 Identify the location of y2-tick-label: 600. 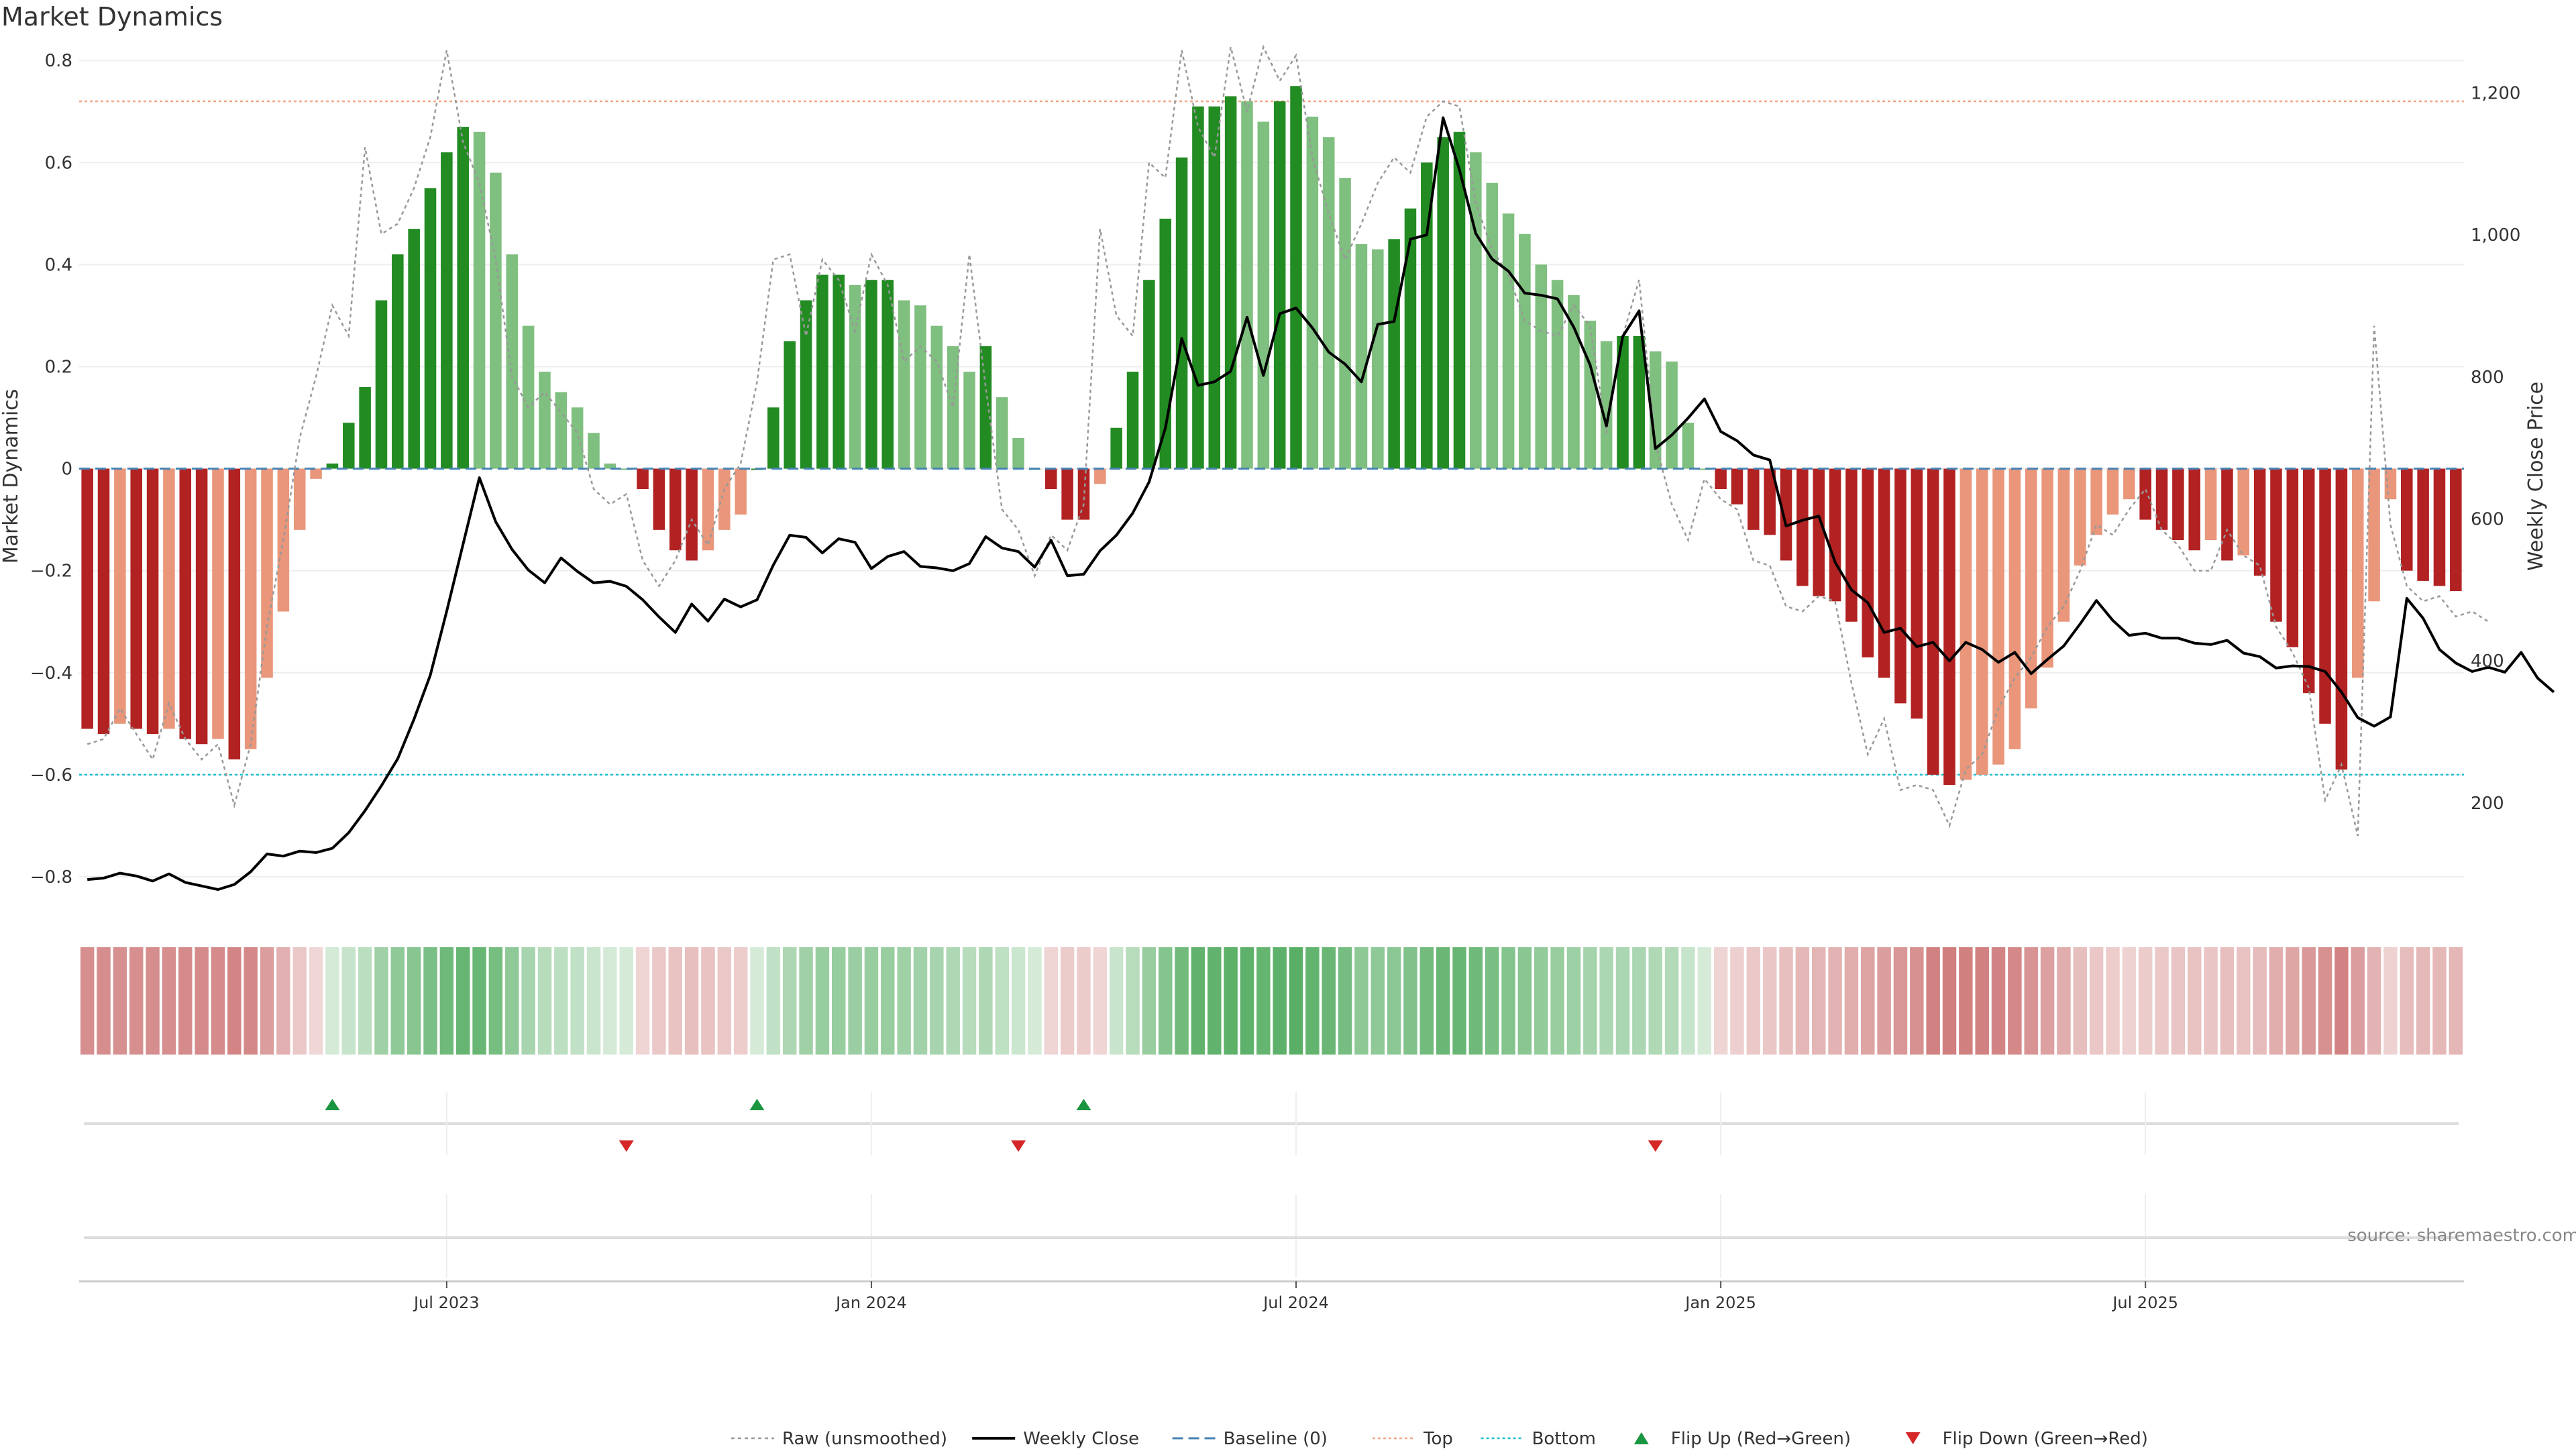
(2487, 520).